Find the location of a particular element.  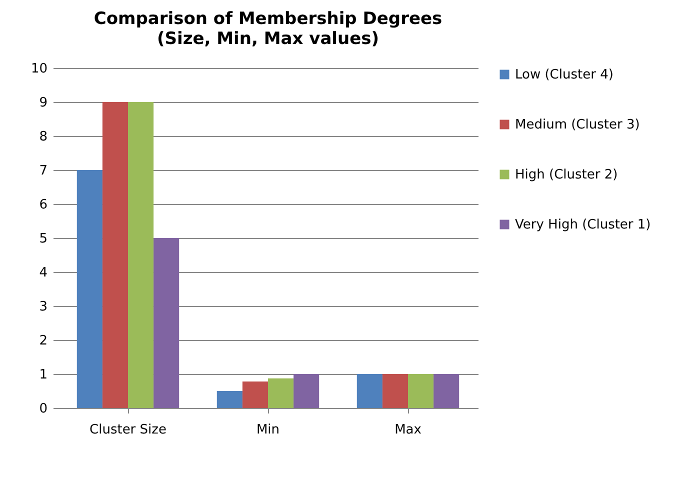

y-tick-label: 3 is located at coordinates (43, 307).